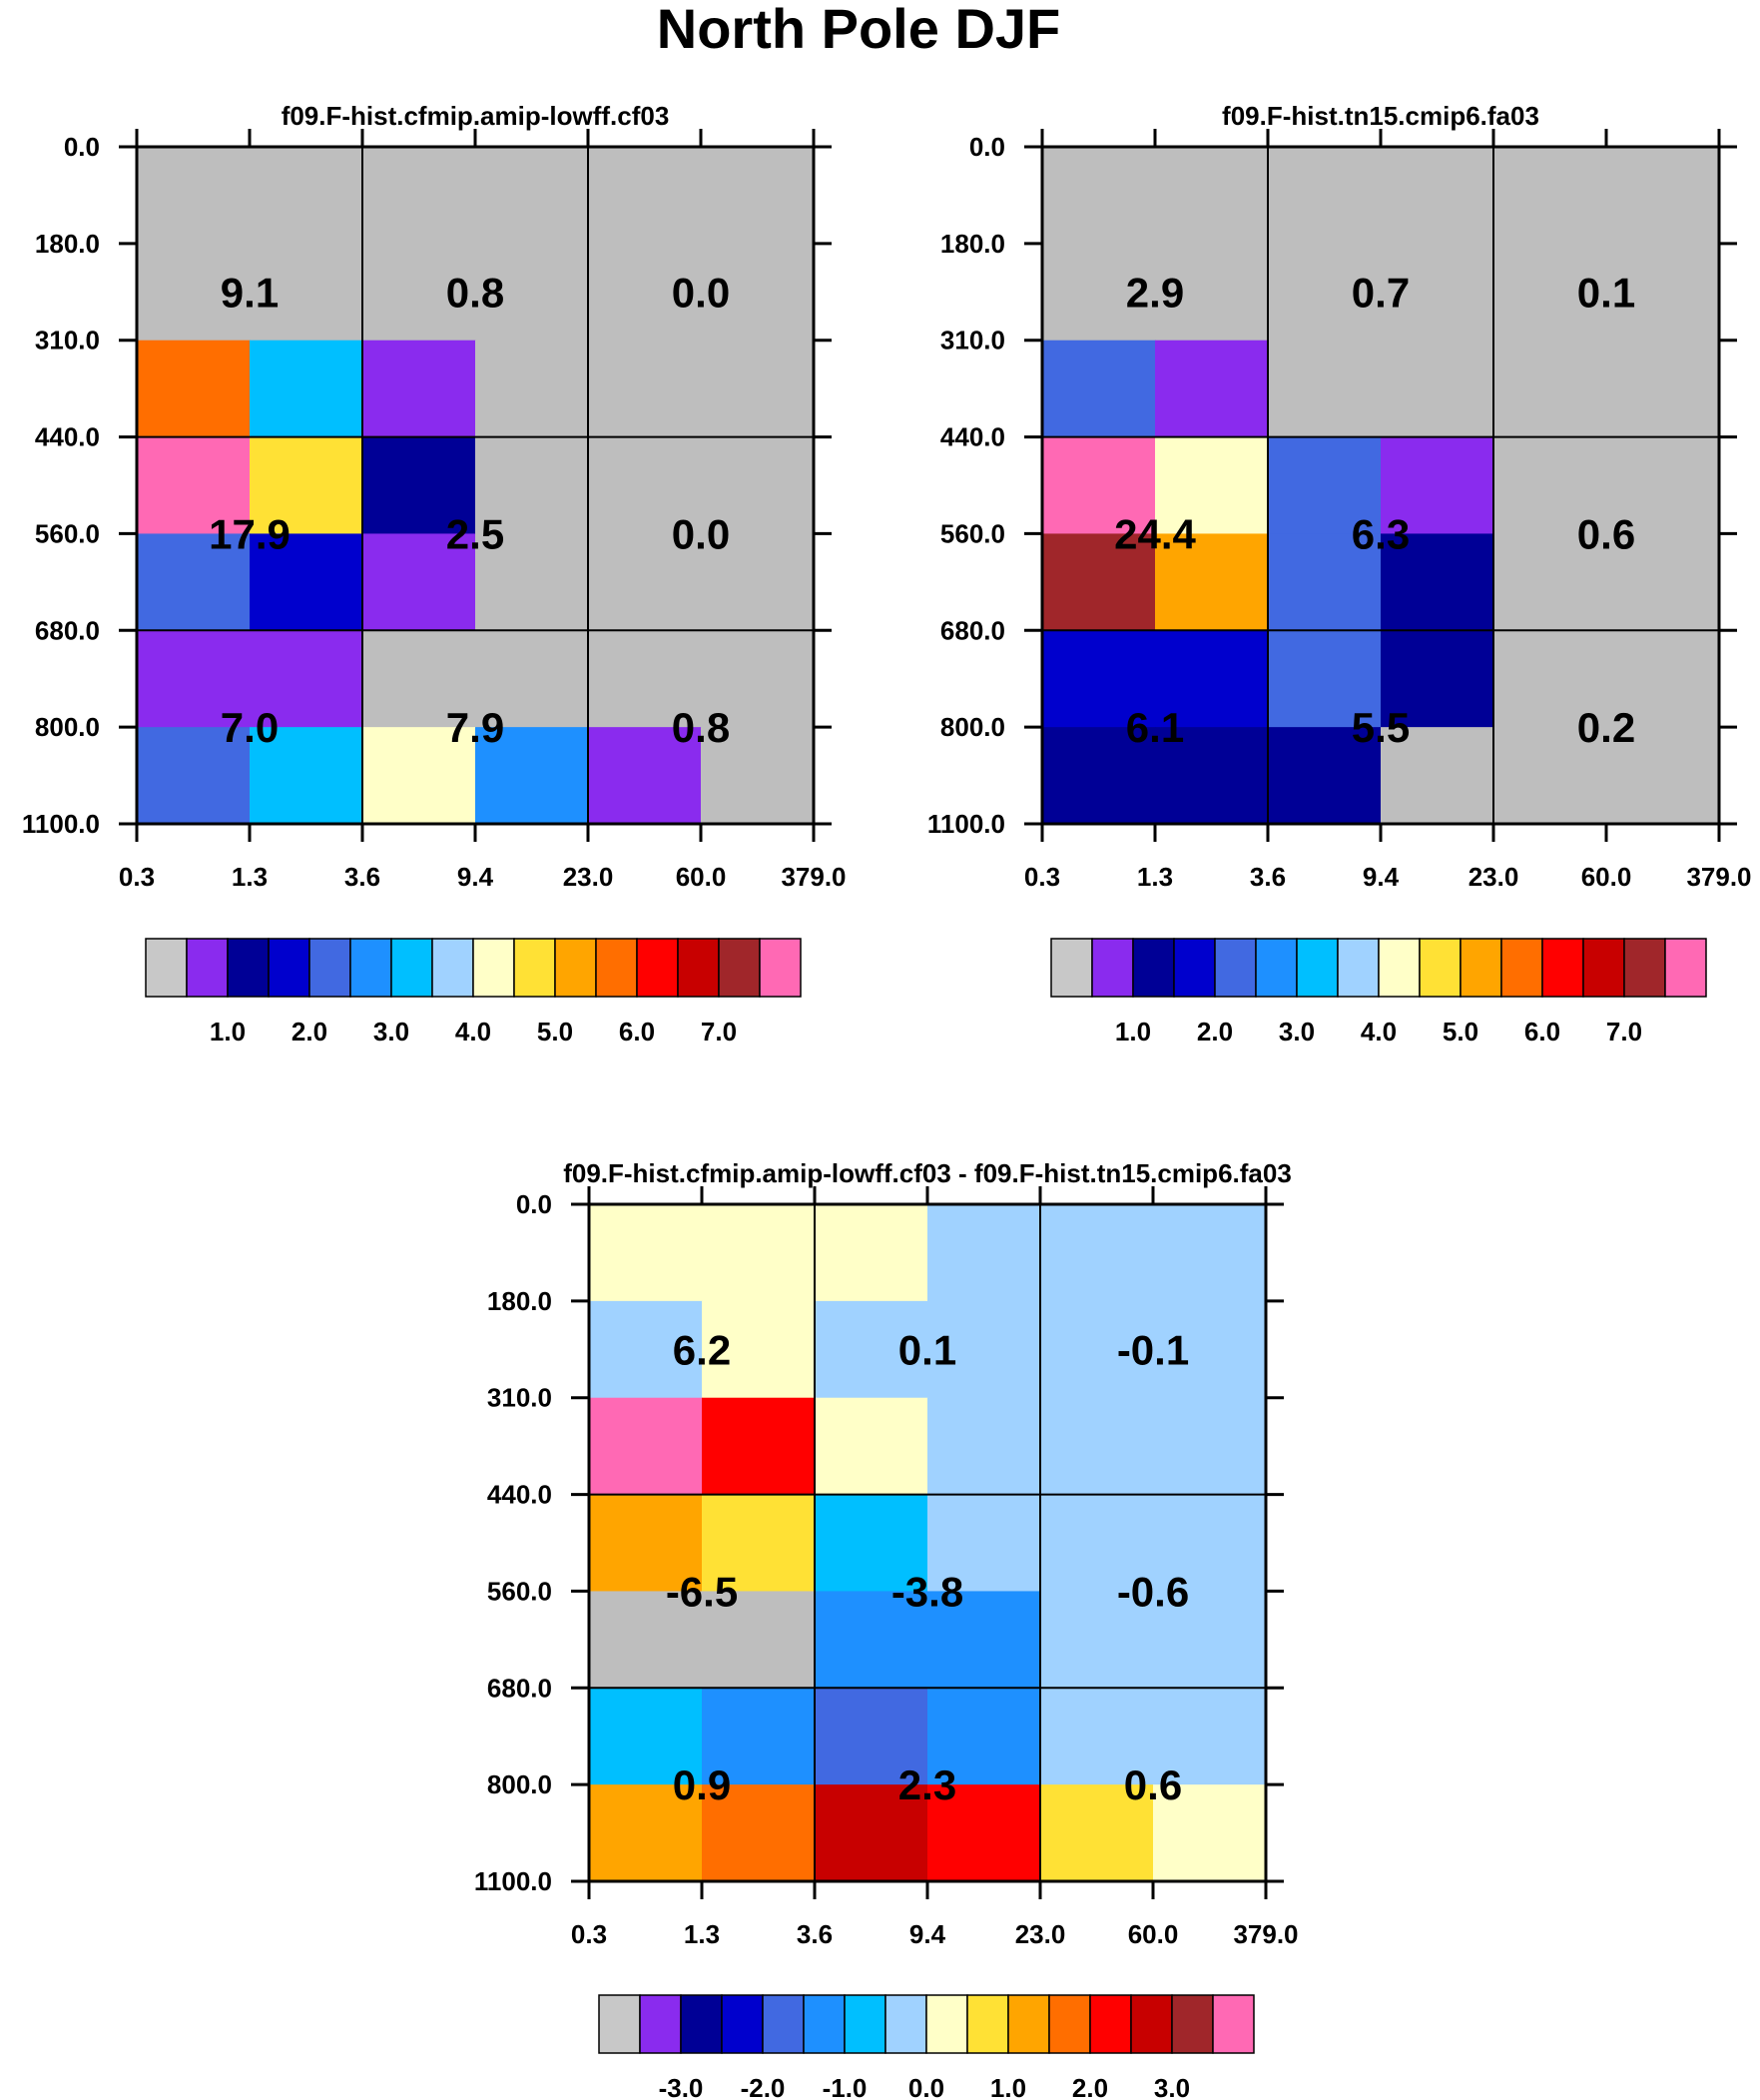 The height and width of the screenshot is (2100, 1760). What do you see at coordinates (475, 292) in the screenshot?
I see `bin-value-label: 0.8` at bounding box center [475, 292].